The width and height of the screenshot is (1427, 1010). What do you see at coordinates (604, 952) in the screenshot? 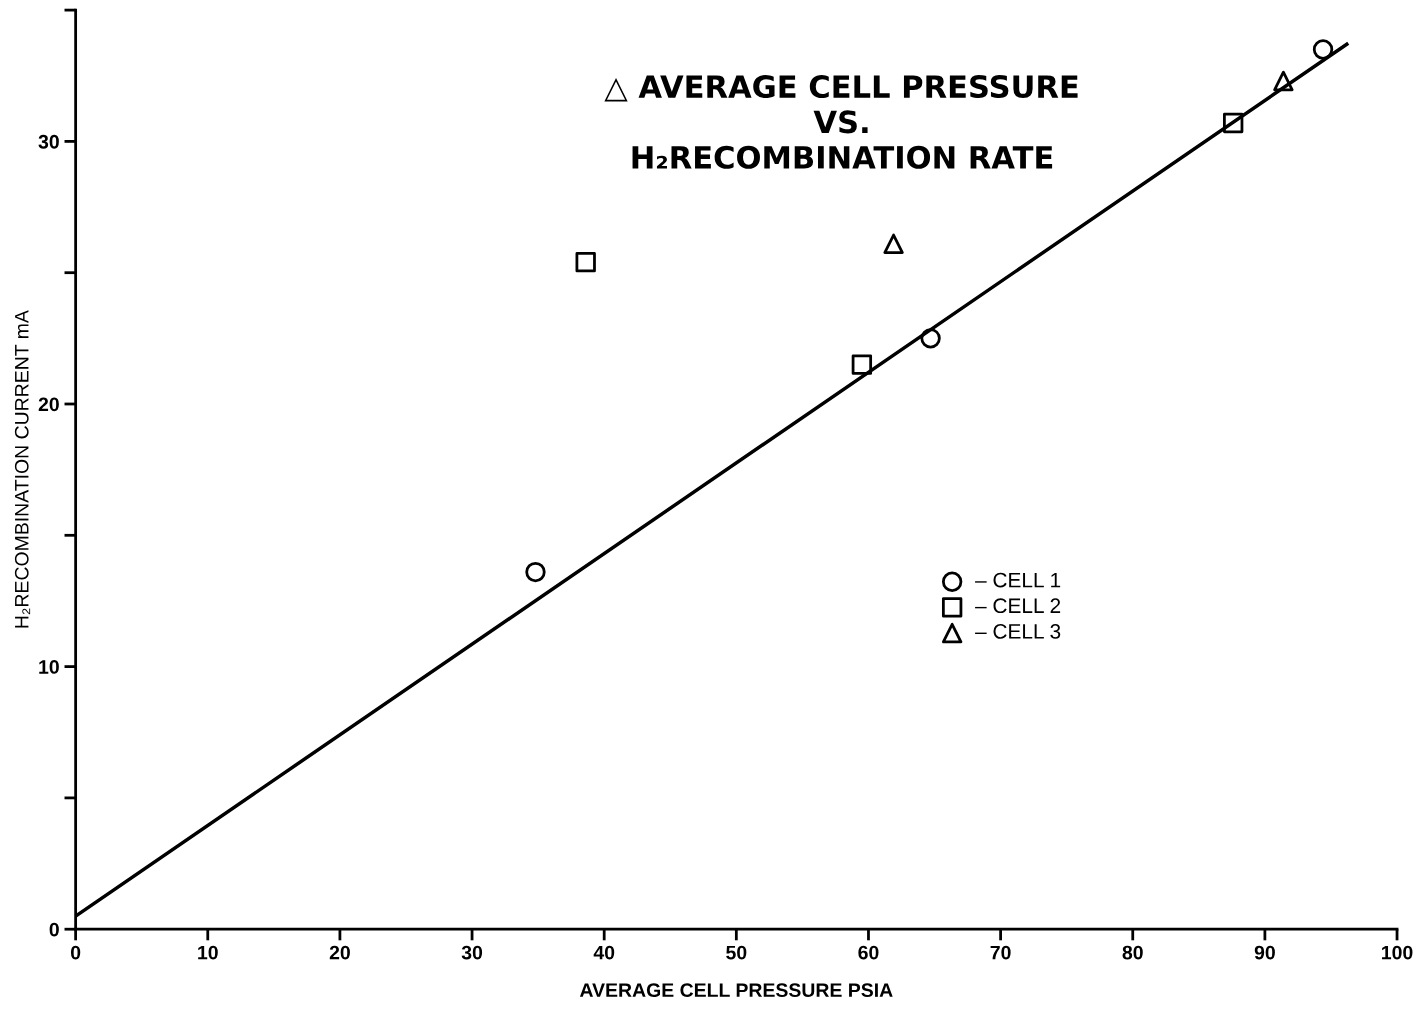
I see `x-tick-label: 40` at bounding box center [604, 952].